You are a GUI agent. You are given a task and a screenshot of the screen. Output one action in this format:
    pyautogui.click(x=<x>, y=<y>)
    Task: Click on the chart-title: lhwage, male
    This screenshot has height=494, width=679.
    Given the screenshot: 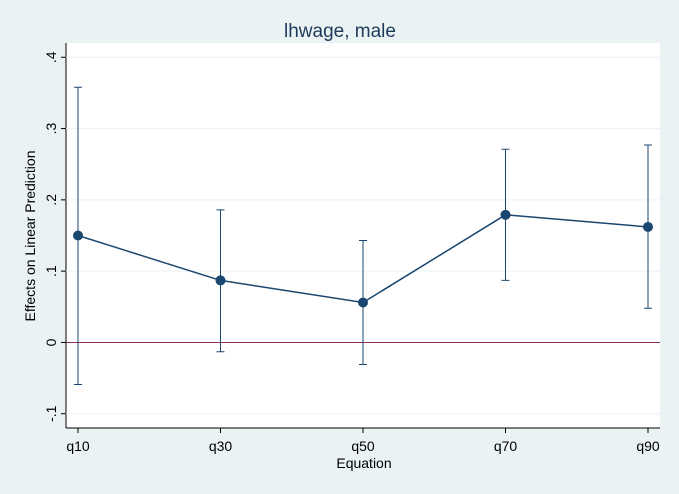 What is the action you would take?
    pyautogui.click(x=340, y=31)
    